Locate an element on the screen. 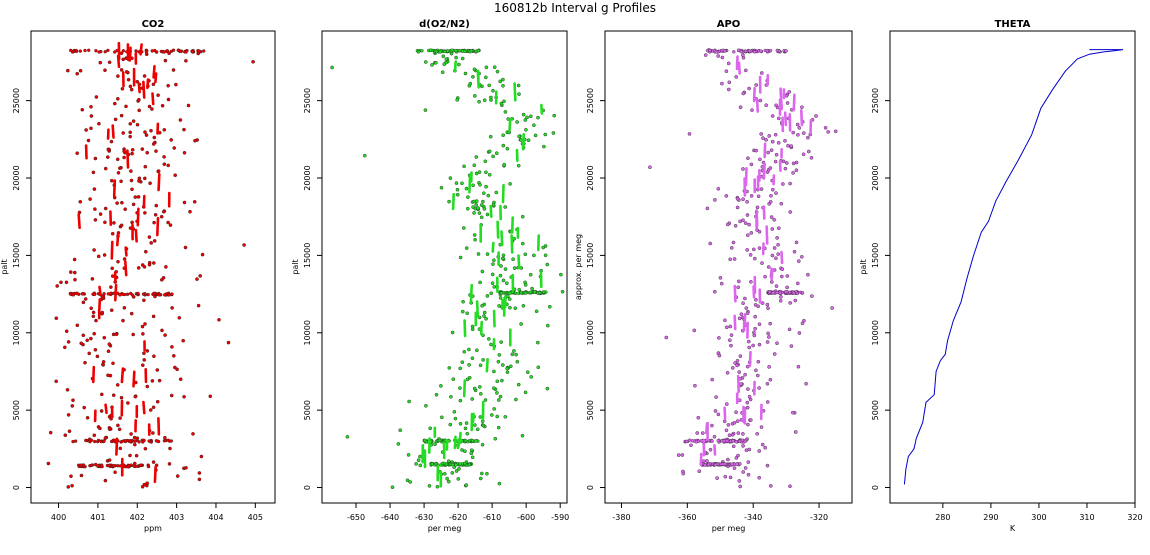 Image resolution: width=1150 pixels, height=555 pixels. y-tick-label: 10000 is located at coordinates (590, 332).